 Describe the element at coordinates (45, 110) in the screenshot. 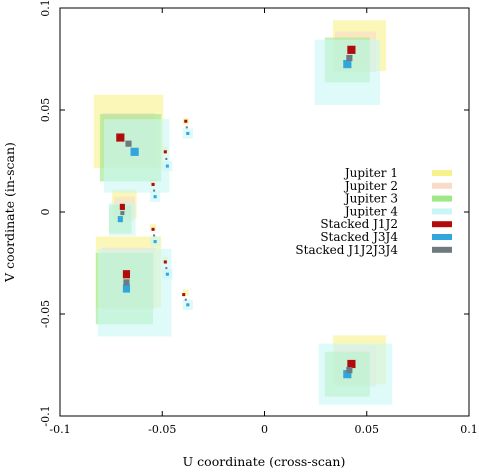

I see `y-tick-label: 0.05` at that location.